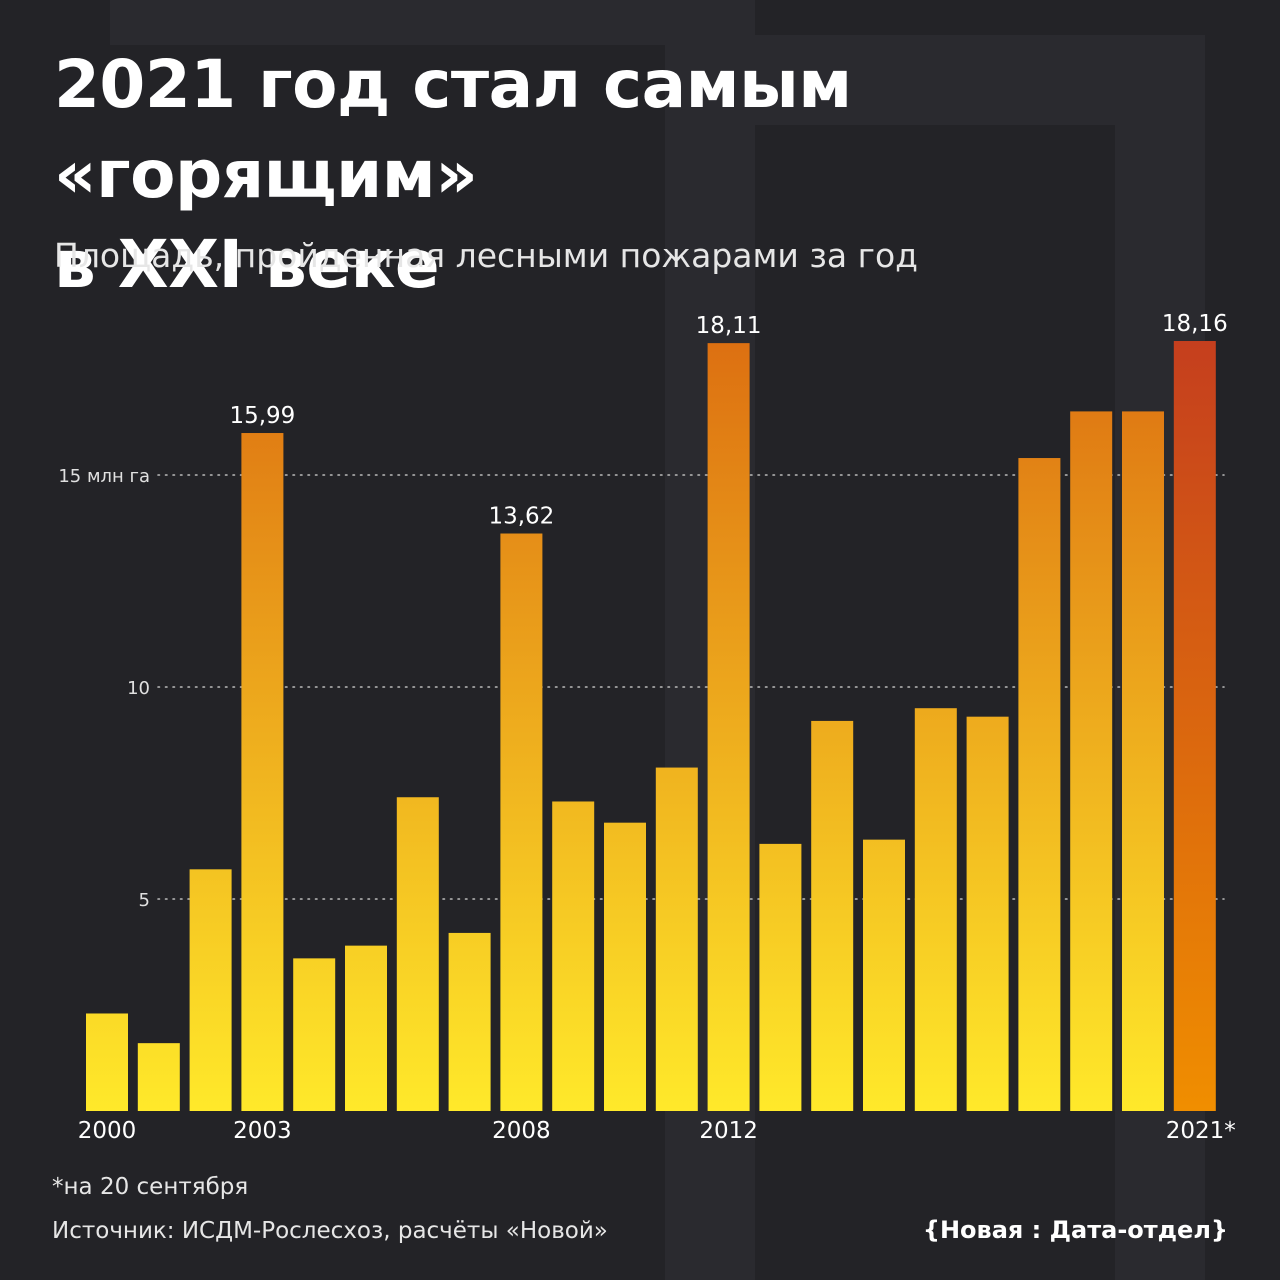 This screenshot has width=1280, height=1280. What do you see at coordinates (573, 956) in the screenshot?
I see `bar-2009` at bounding box center [573, 956].